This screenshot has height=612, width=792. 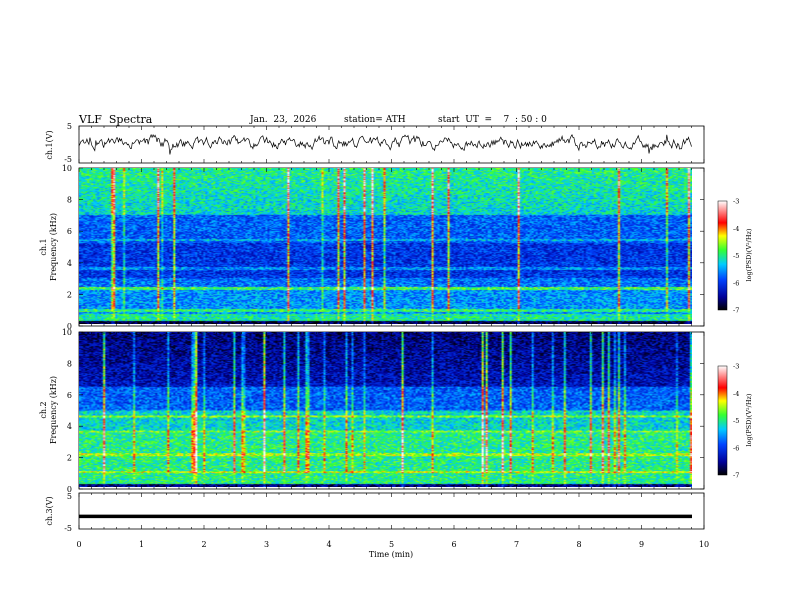 I want to click on ch1-waveform-line, so click(x=385, y=144).